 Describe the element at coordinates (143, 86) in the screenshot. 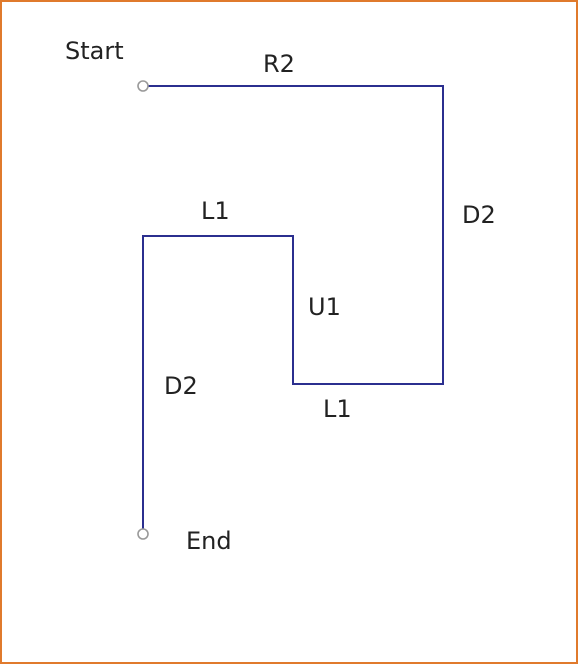

I see `start-point` at that location.